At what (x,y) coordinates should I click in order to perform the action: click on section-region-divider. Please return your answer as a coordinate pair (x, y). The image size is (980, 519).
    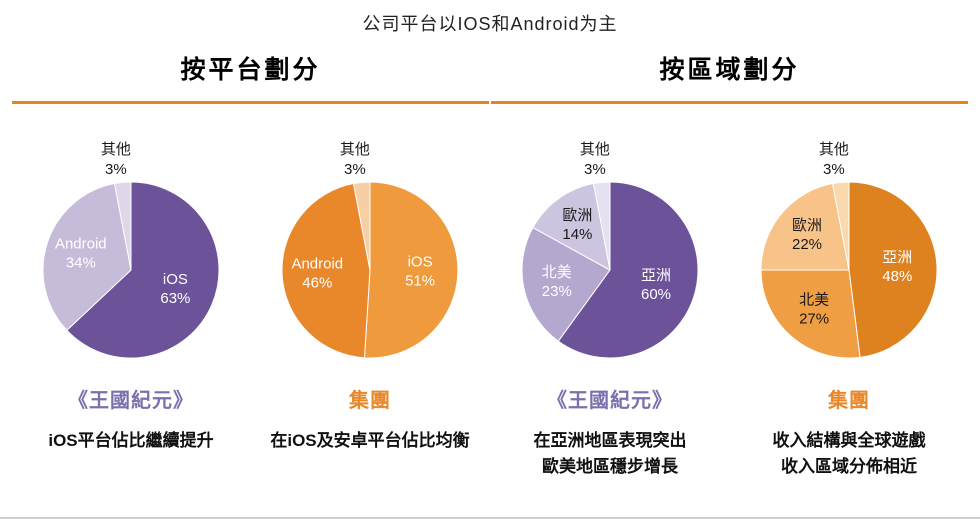
    Looking at the image, I should click on (729, 102).